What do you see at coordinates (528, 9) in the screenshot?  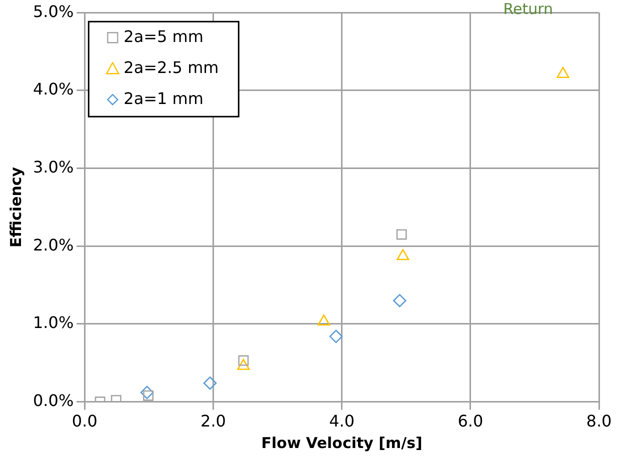 I see `annotation: Return` at bounding box center [528, 9].